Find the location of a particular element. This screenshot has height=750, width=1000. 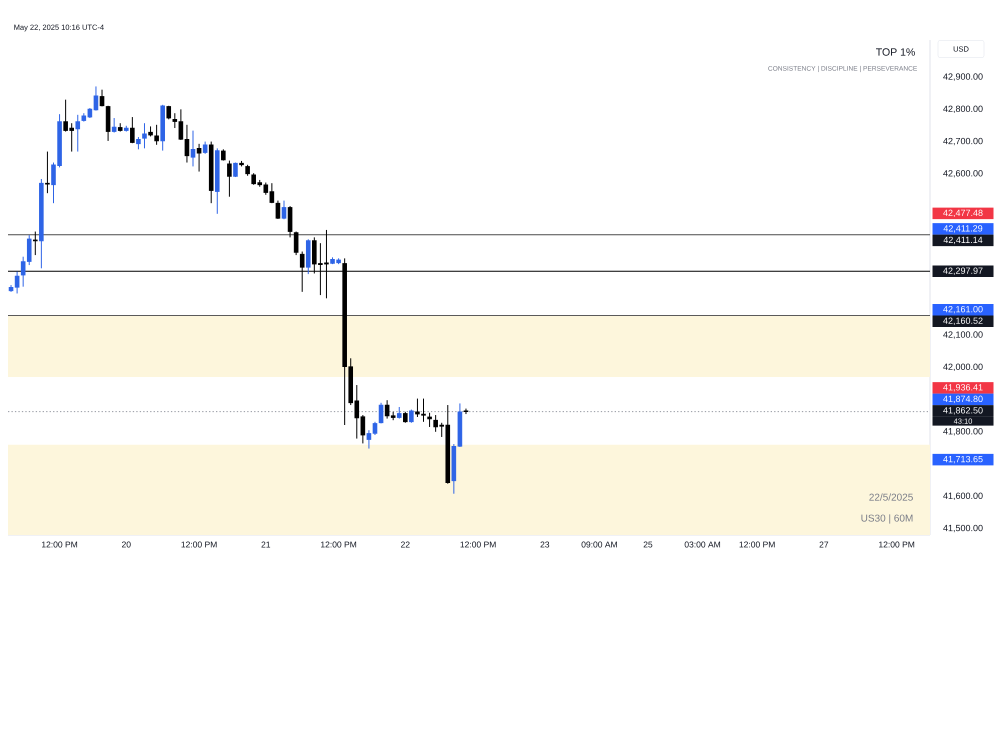

text: TOP 1% is located at coordinates (895, 52).